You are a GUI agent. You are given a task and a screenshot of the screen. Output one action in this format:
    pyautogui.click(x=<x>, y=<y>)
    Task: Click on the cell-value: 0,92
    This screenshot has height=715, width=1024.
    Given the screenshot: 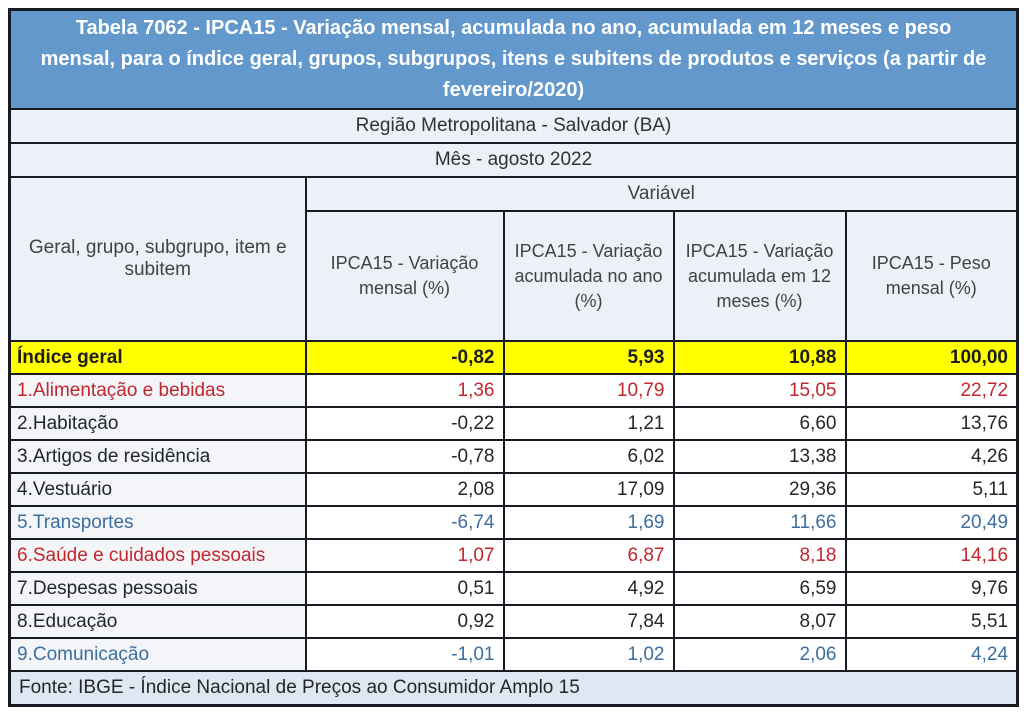 What is the action you would take?
    pyautogui.click(x=404, y=621)
    